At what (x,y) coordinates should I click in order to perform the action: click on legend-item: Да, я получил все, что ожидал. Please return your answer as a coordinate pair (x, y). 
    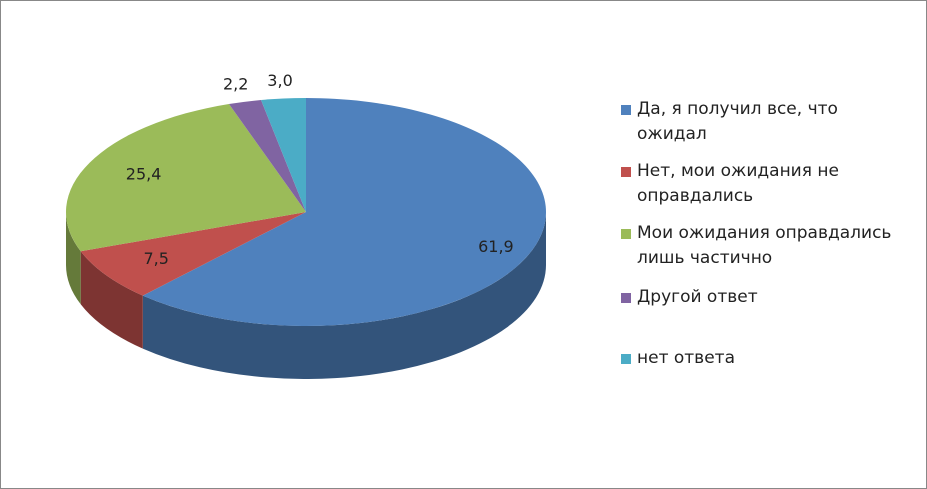
    Looking at the image, I should click on (766, 122).